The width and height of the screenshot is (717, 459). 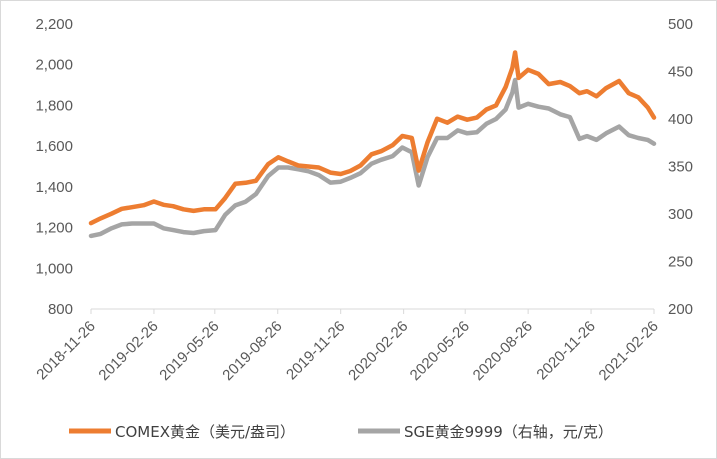 I want to click on y-right-tick-label: 400, so click(x=680, y=119).